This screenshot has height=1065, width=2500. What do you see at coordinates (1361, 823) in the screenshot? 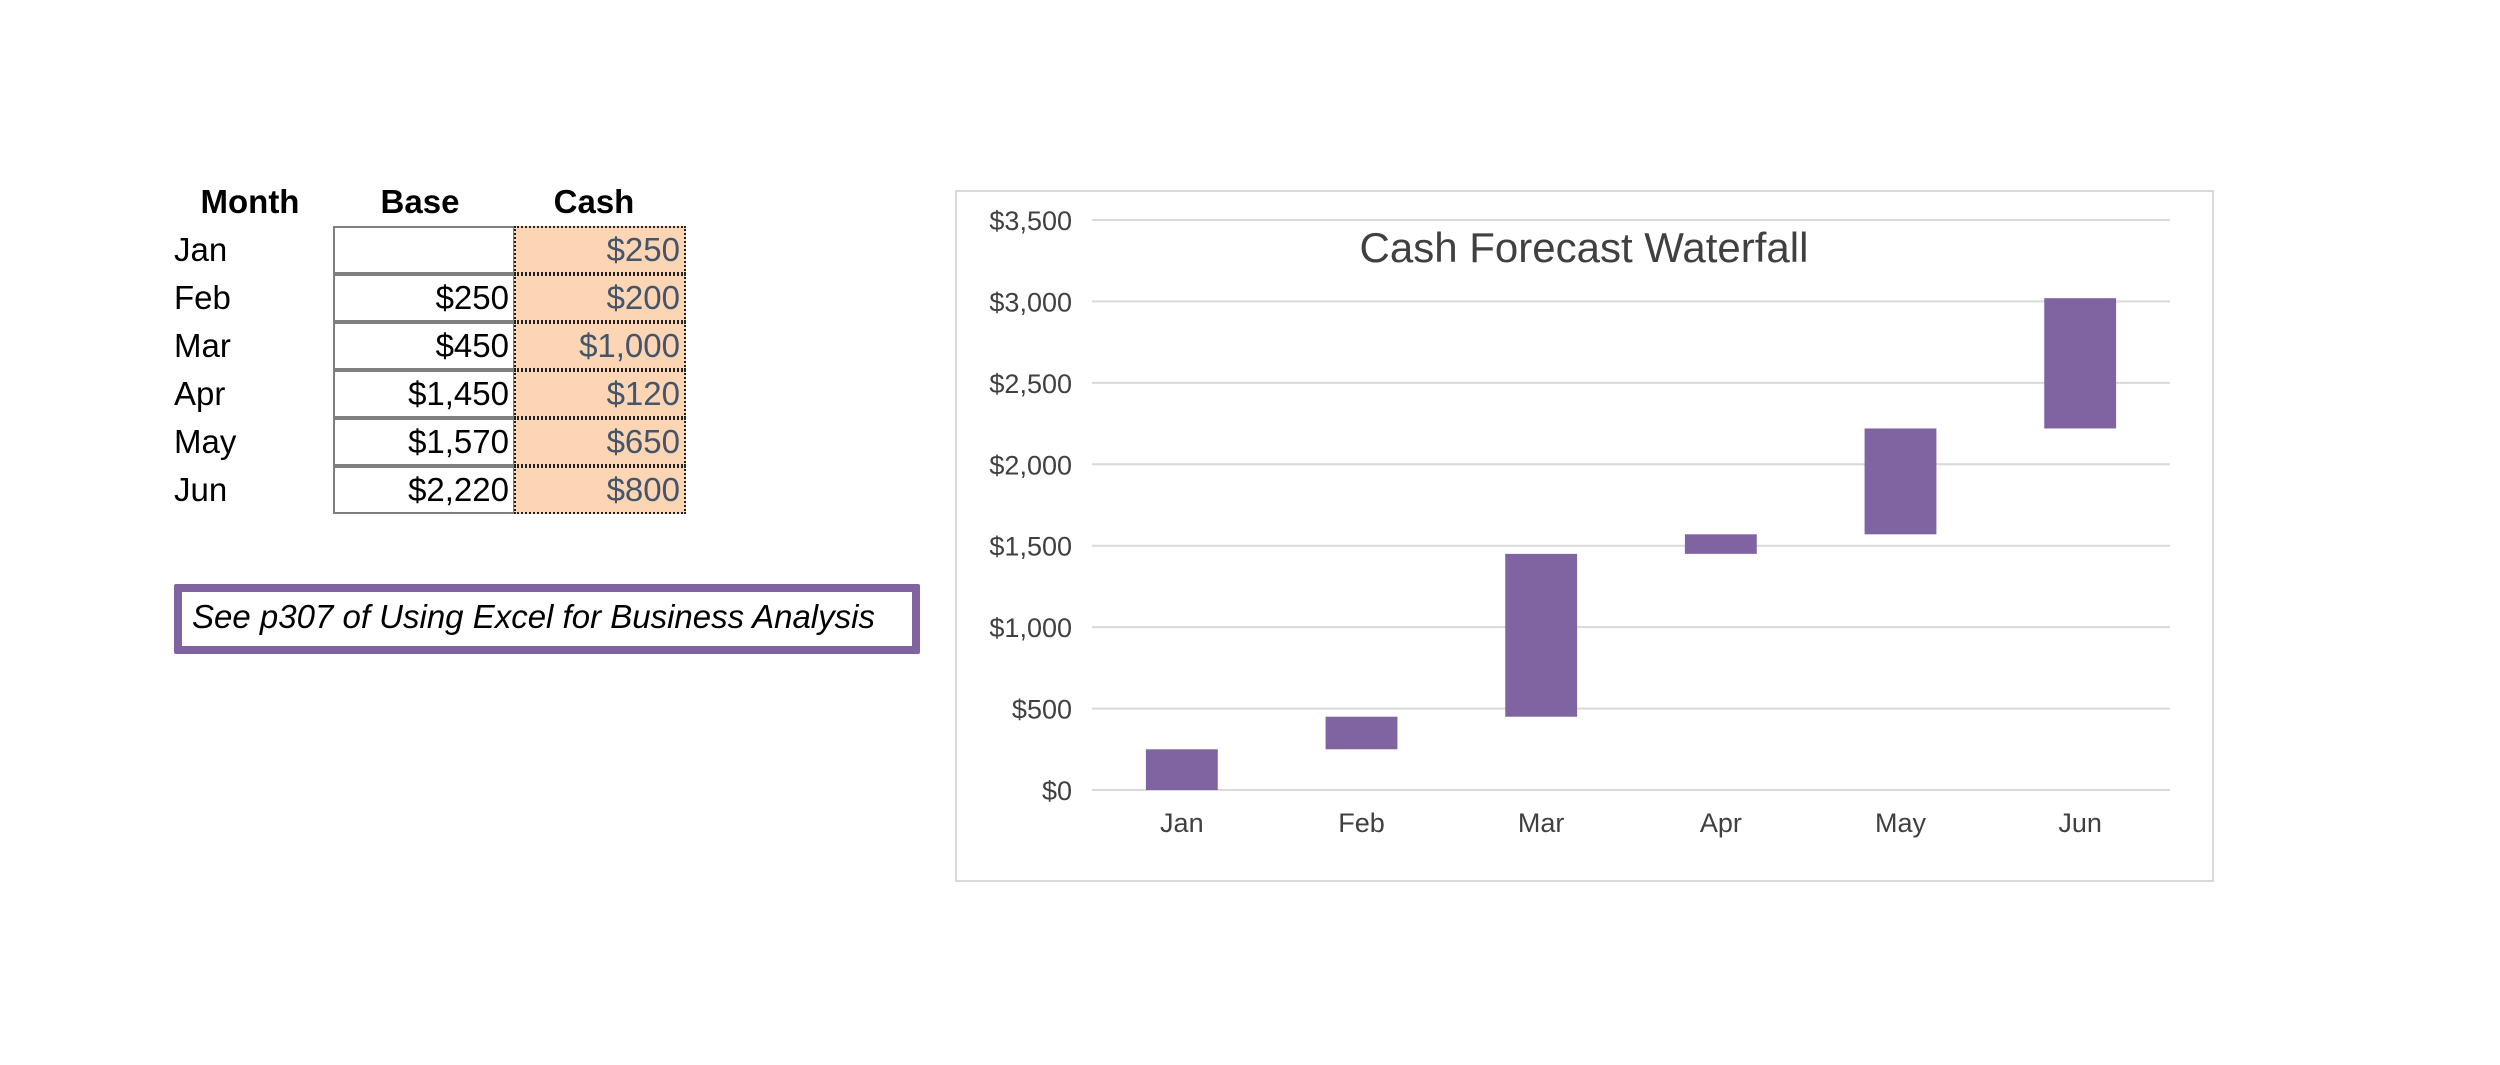
I see `x-tick-label: Feb` at bounding box center [1361, 823].